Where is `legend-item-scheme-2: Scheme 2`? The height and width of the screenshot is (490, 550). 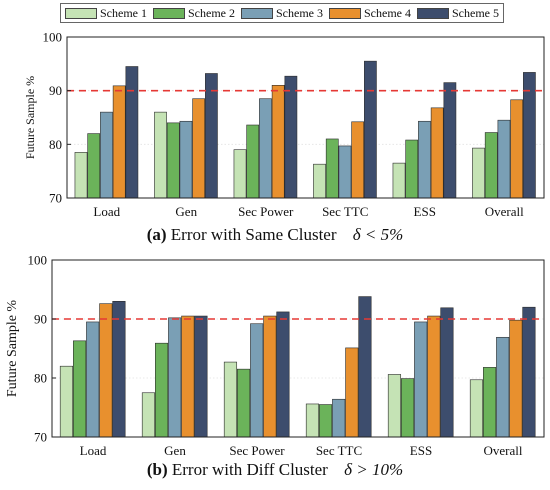
legend-item-scheme-2: Scheme 2 is located at coordinates (194, 13).